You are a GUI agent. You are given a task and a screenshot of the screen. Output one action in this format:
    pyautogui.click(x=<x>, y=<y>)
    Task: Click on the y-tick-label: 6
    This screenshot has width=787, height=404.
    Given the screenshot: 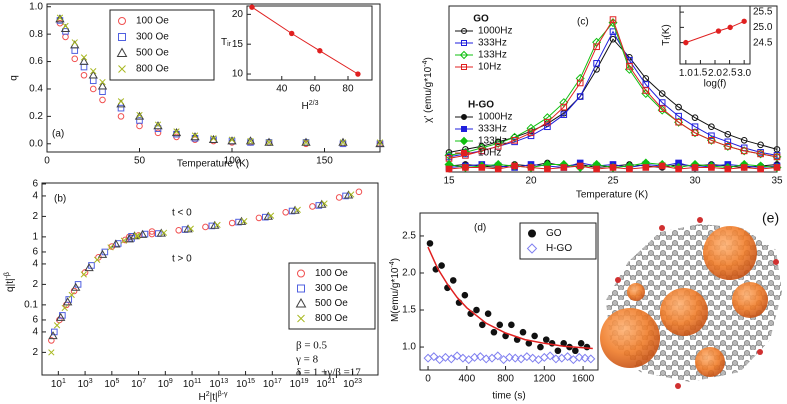 What is the action you would take?
    pyautogui.click(x=35, y=252)
    